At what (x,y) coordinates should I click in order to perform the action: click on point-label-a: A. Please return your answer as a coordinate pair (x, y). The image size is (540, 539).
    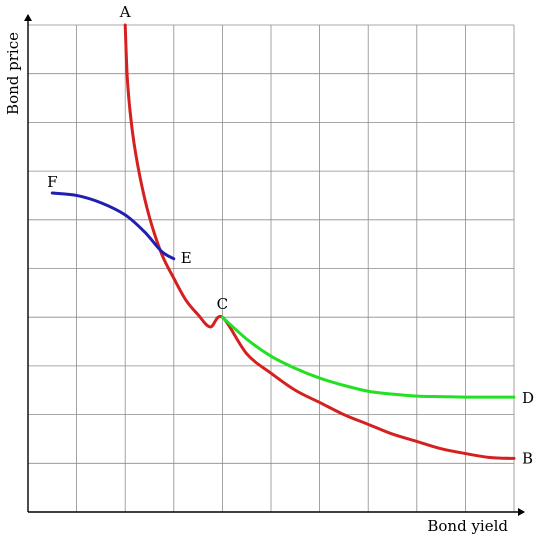
    Looking at the image, I should click on (125, 12).